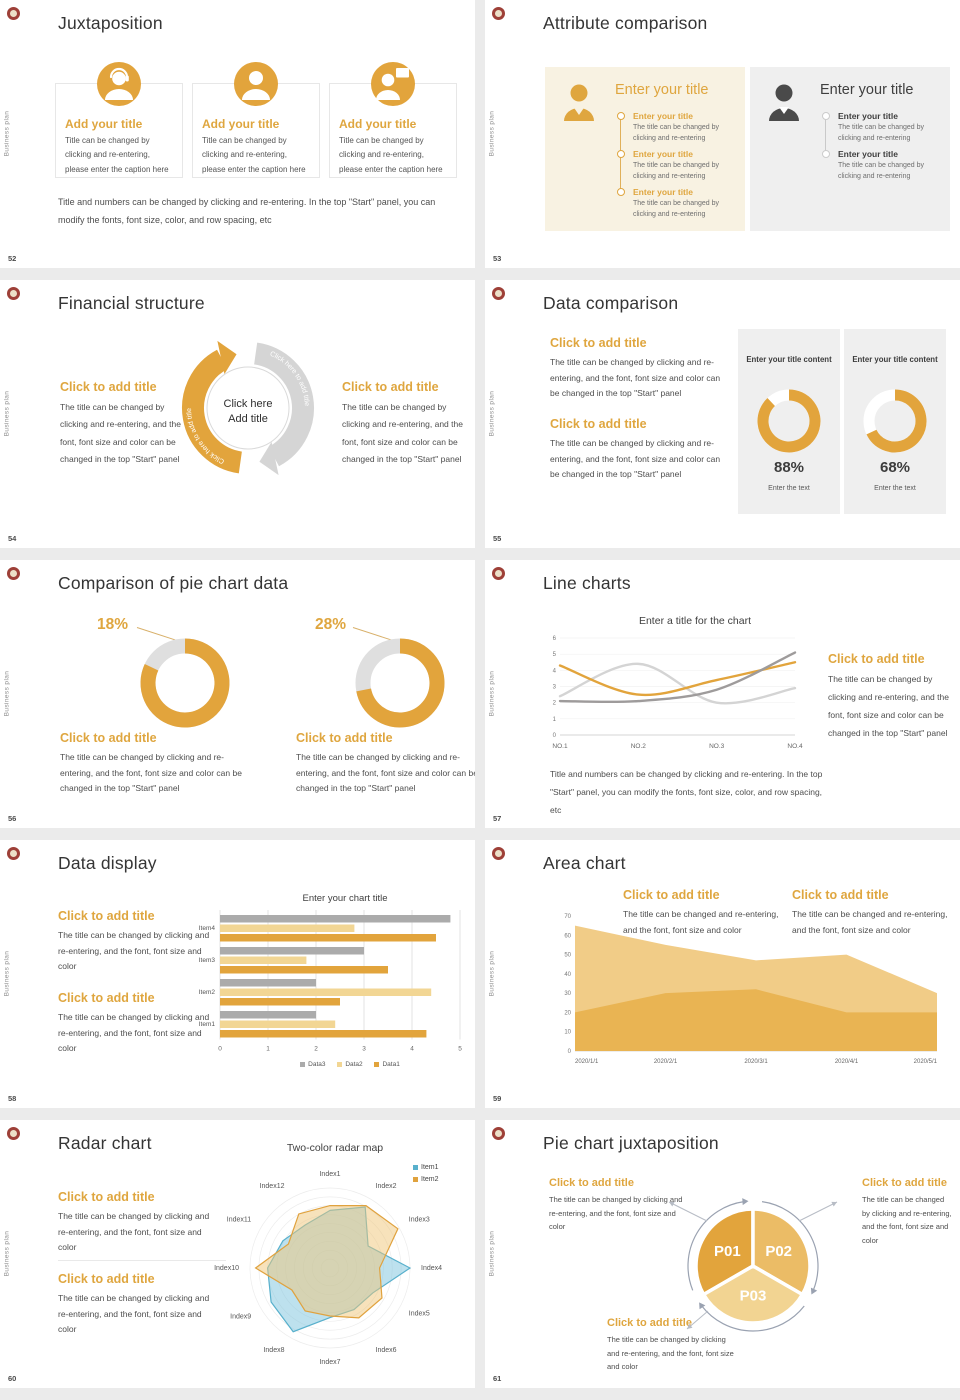  Describe the element at coordinates (611, 303) in the screenshot. I see `slide-title: Data comparison` at that location.